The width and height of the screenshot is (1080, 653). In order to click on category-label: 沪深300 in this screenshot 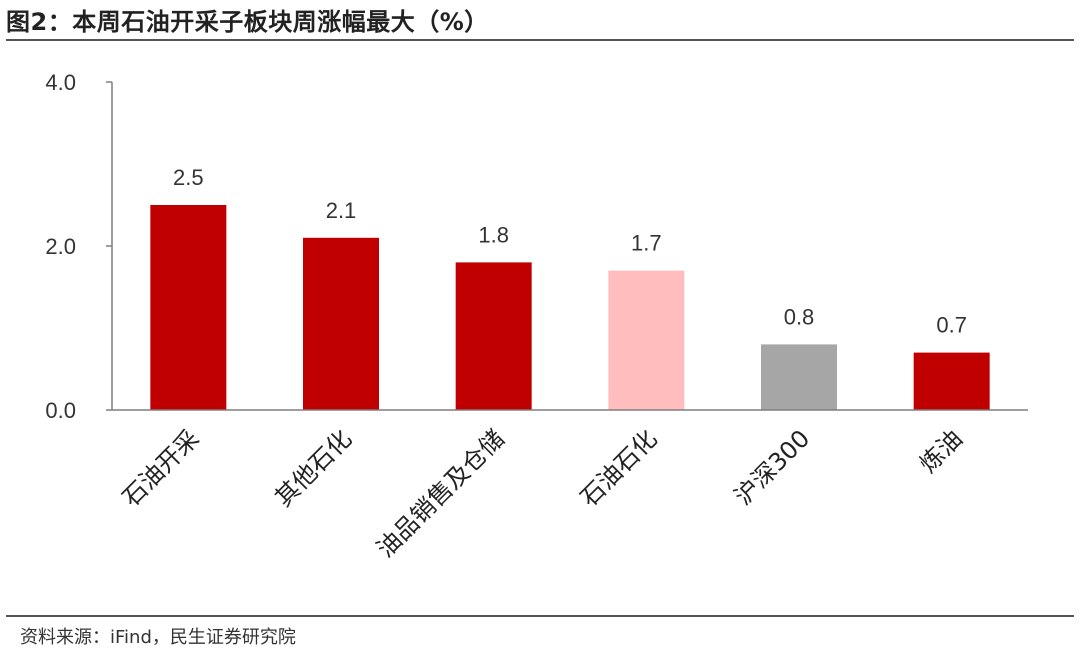, I will do `click(772, 467)`.